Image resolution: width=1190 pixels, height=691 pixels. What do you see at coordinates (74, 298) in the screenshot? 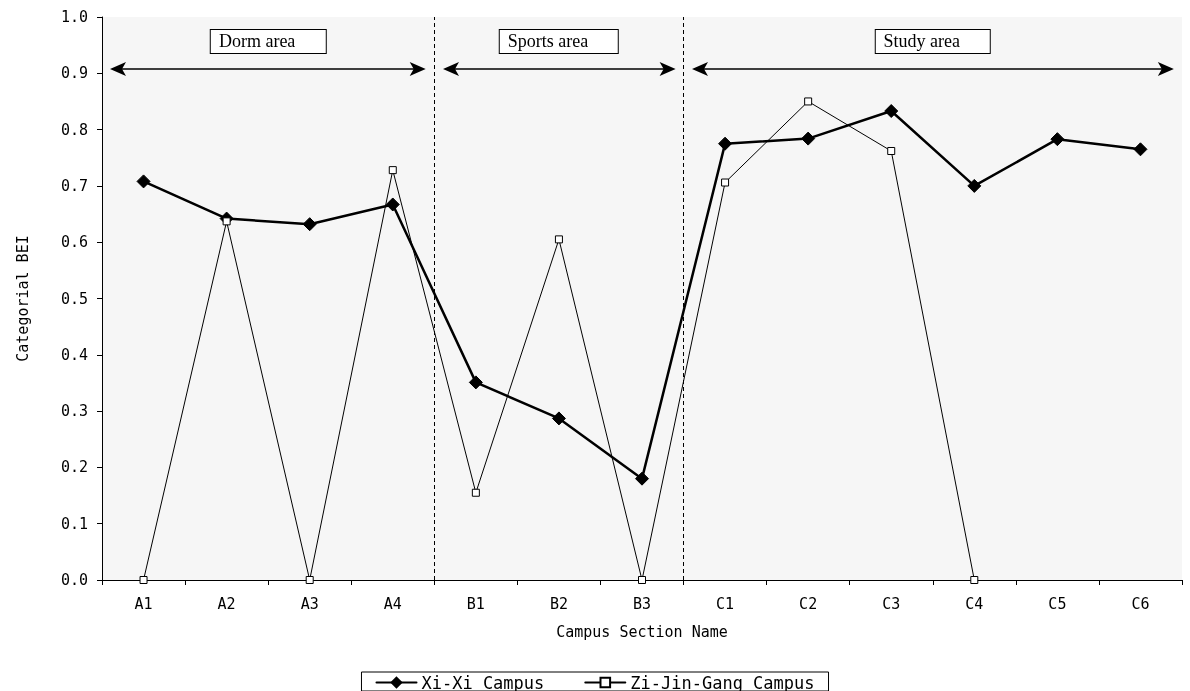
I see `y-tick-label: 0.5` at bounding box center [74, 298].